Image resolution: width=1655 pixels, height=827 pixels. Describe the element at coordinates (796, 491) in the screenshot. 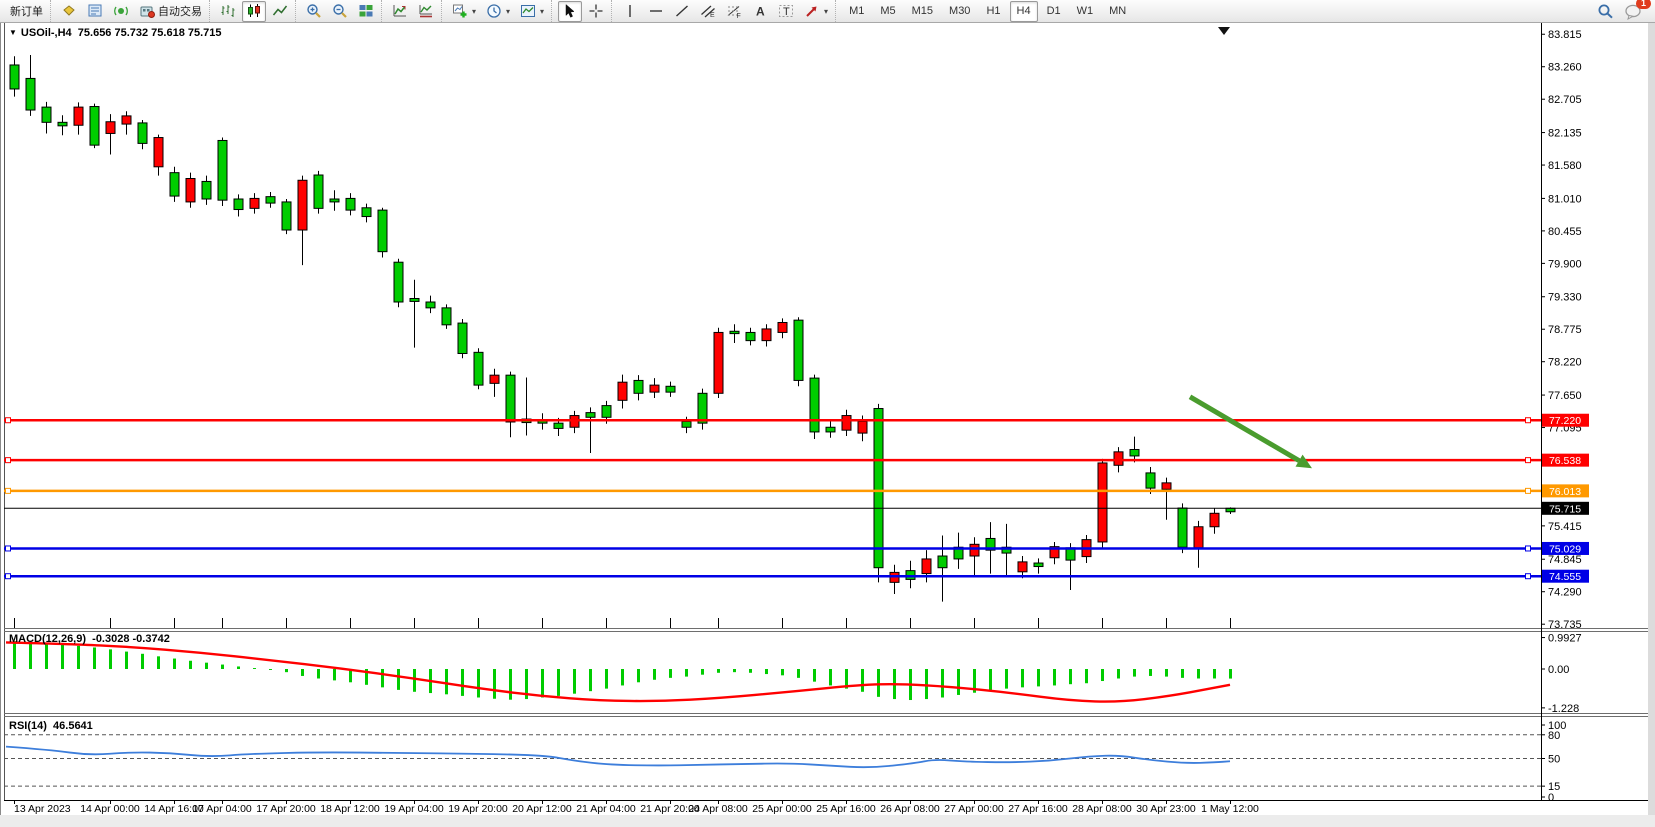

I see `horizontal-line-76.013: 76.013` at that location.